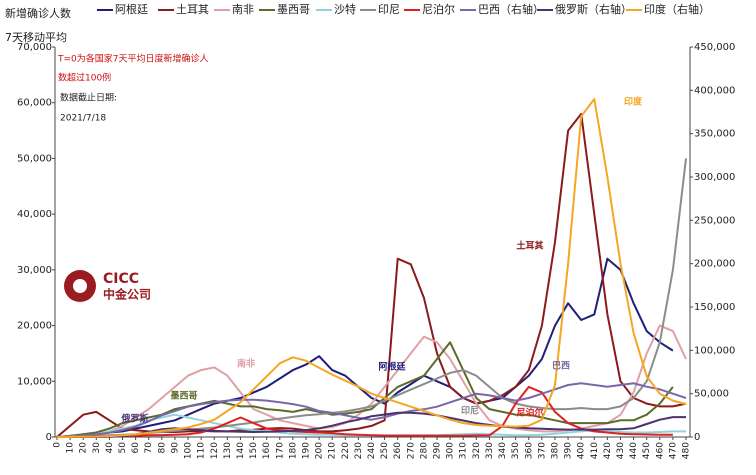 The height and width of the screenshot is (475, 756). Describe the element at coordinates (136, 448) in the screenshot. I see `x-tick-label: 60` at that location.